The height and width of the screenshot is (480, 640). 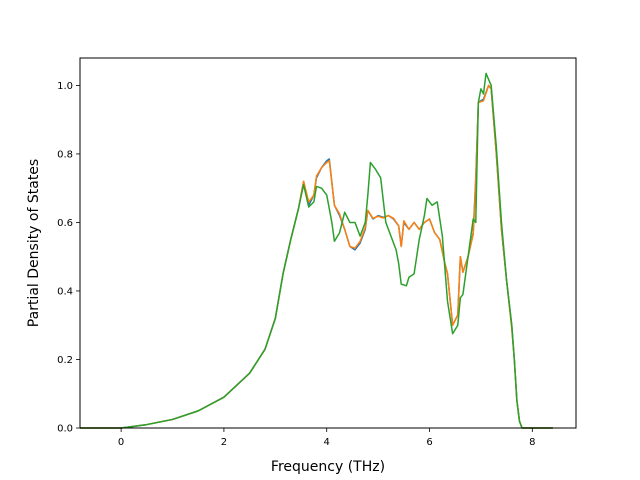 What do you see at coordinates (327, 442) in the screenshot?
I see `x-tick-label: 4` at bounding box center [327, 442].